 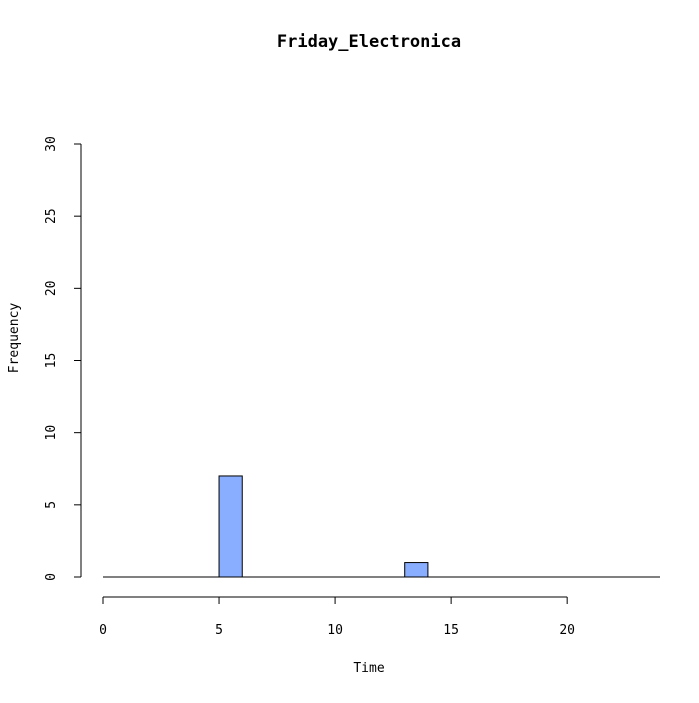 I want to click on x-axis-label: Time, so click(x=368, y=668).